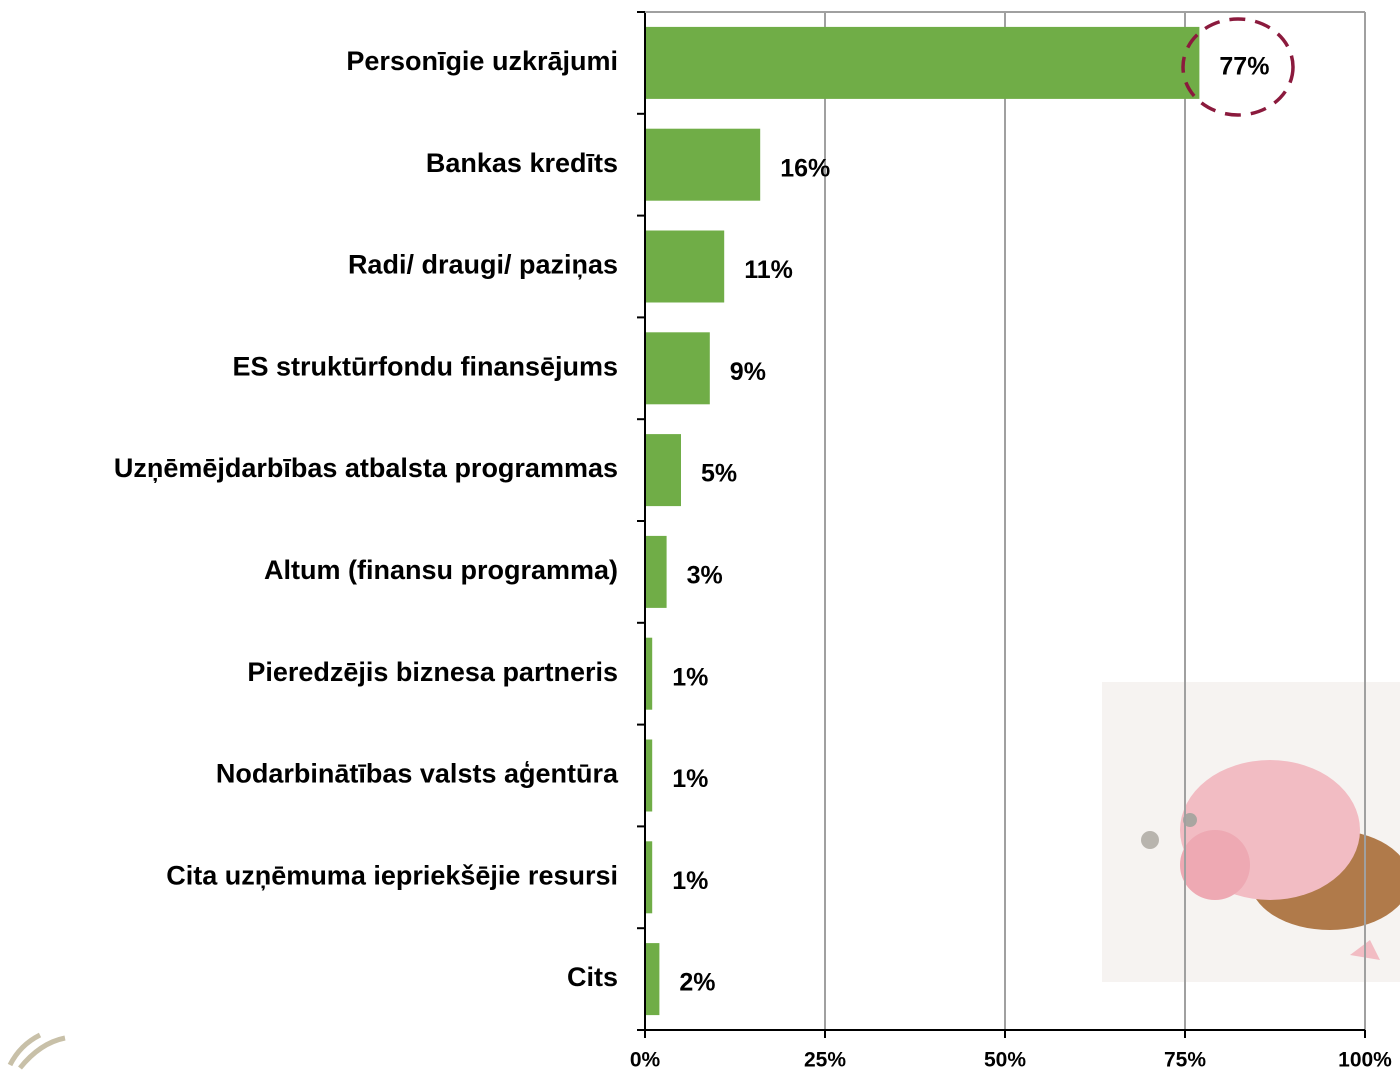 Image resolution: width=1400 pixels, height=1070 pixels. I want to click on category-label: Personīgie uzkrājumi, so click(482, 61).